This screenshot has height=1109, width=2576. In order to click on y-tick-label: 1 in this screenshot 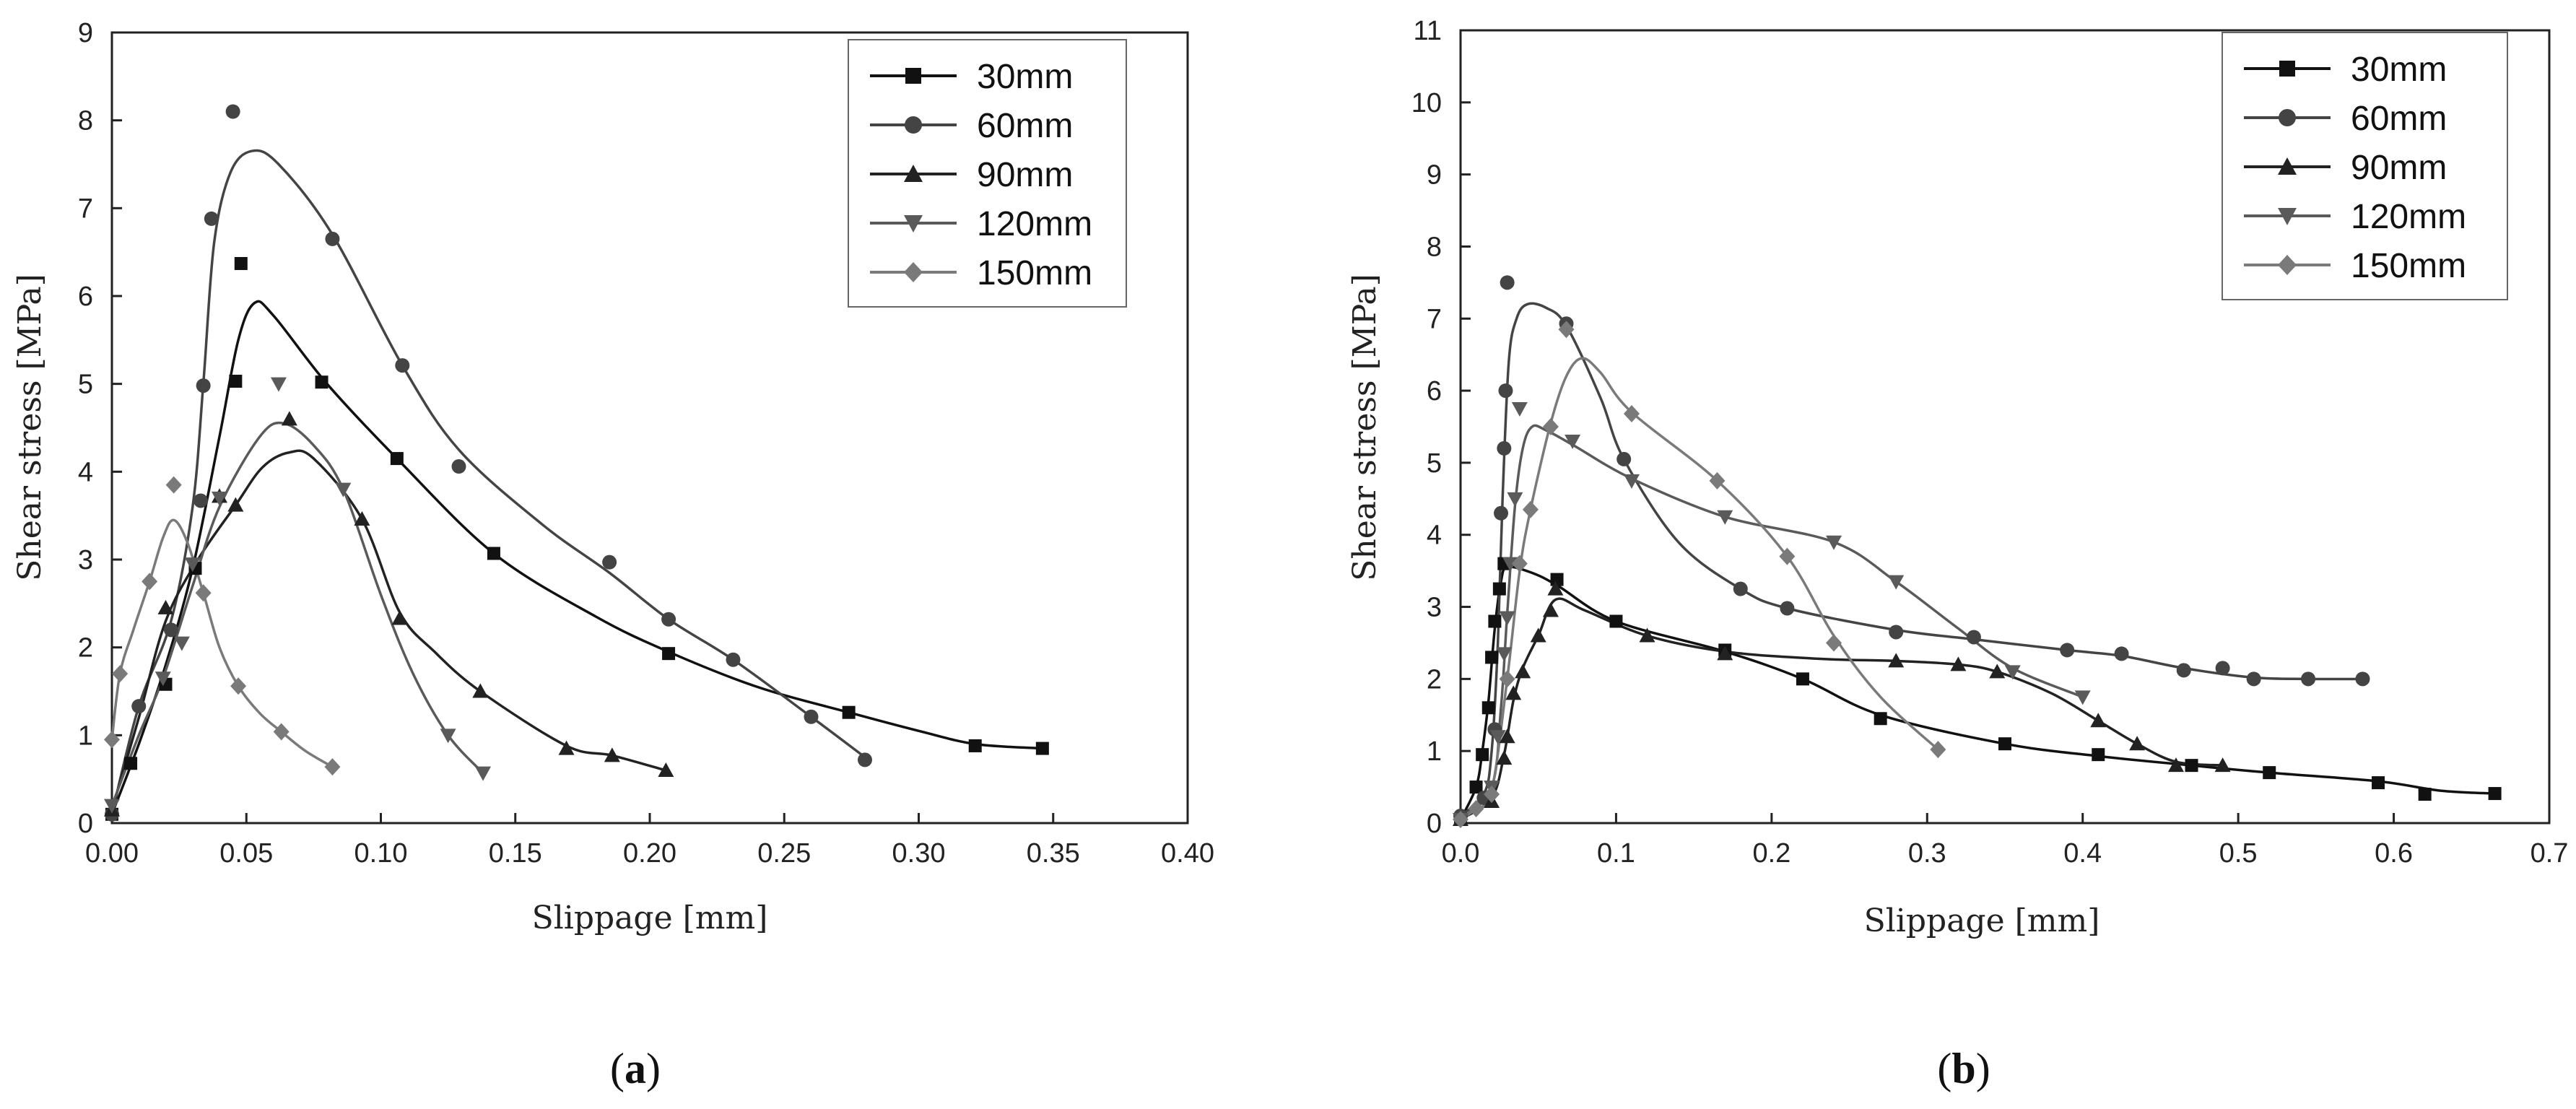, I will do `click(1434, 751)`.